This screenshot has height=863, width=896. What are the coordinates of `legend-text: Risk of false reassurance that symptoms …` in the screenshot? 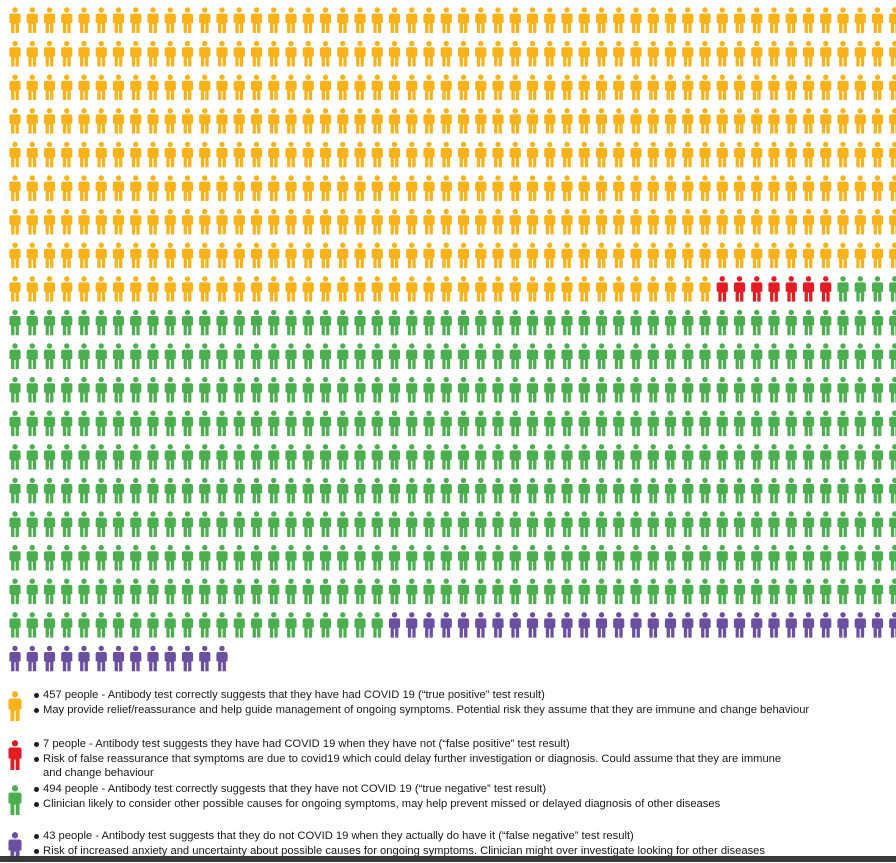 It's located at (464, 759).